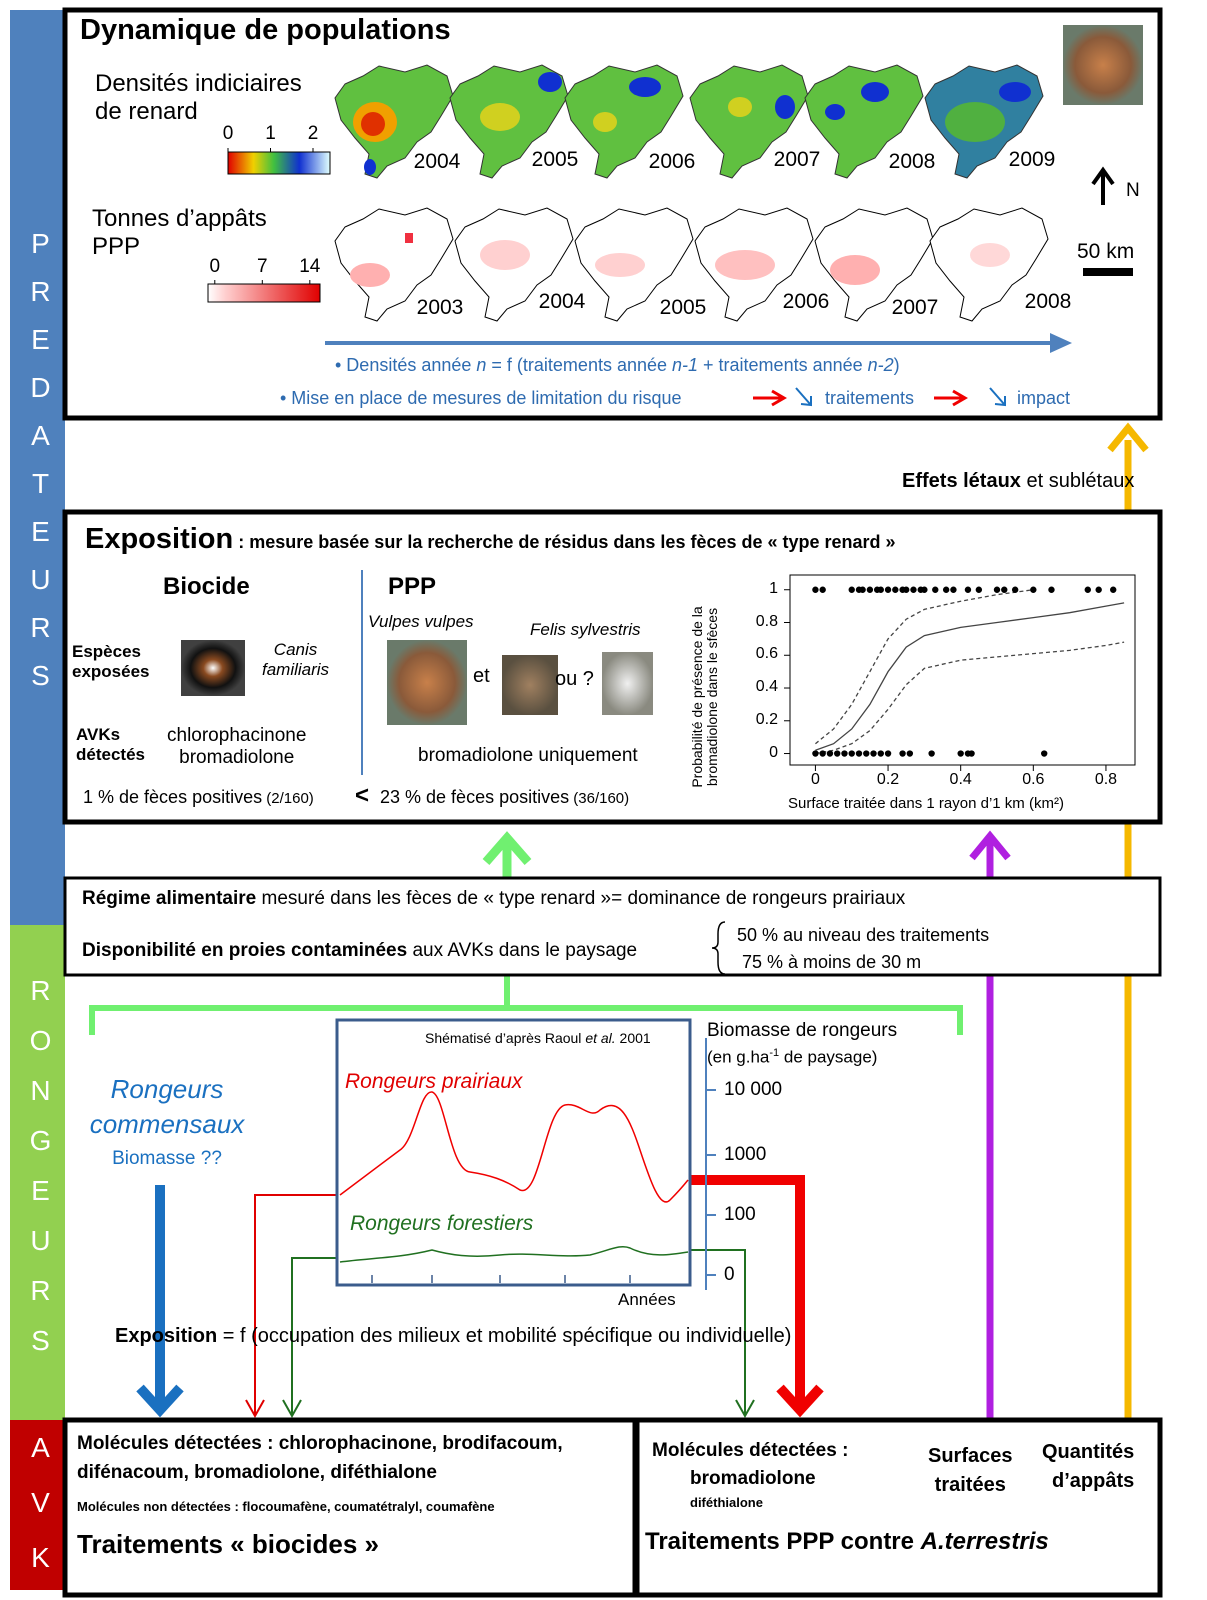 The image size is (1207, 1600). I want to click on schematic-frame, so click(513, 1152).